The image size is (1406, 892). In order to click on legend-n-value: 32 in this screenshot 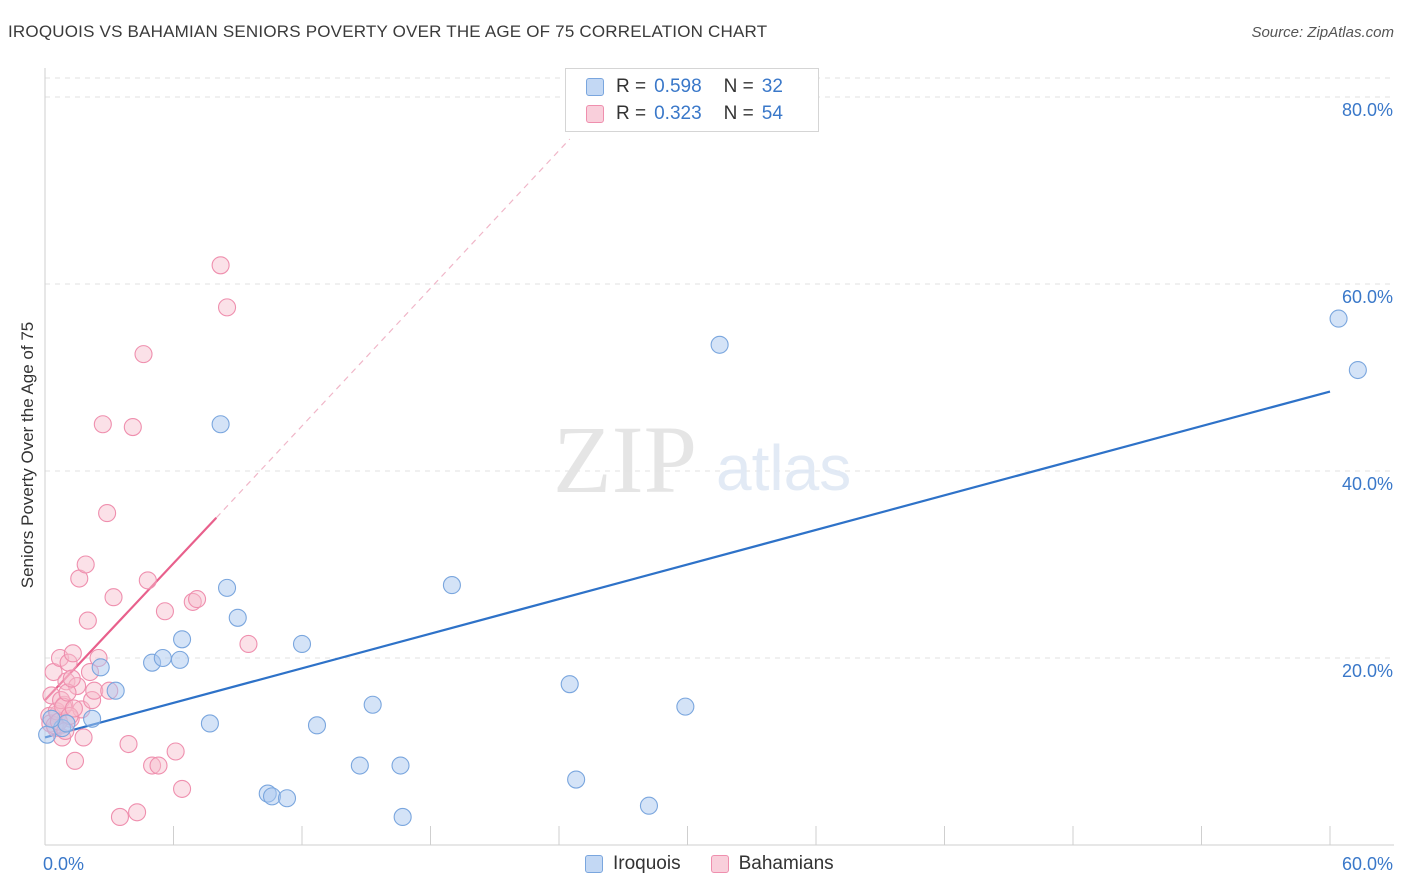, I will do `click(772, 86)`.